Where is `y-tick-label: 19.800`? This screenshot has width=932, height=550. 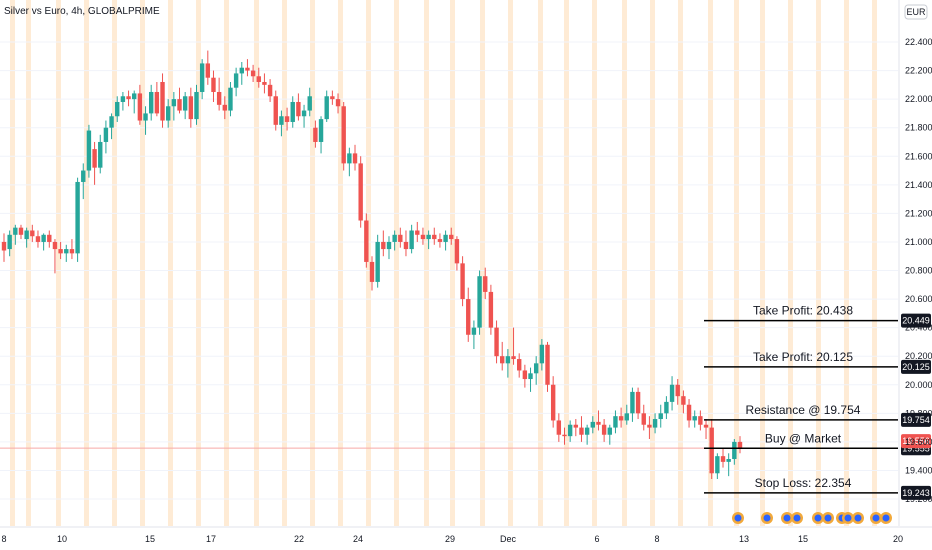 y-tick-label: 19.800 is located at coordinates (918, 413).